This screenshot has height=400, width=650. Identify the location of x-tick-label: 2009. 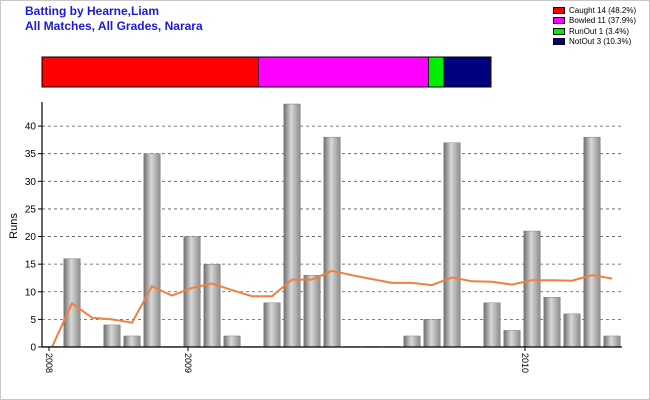
(188, 363).